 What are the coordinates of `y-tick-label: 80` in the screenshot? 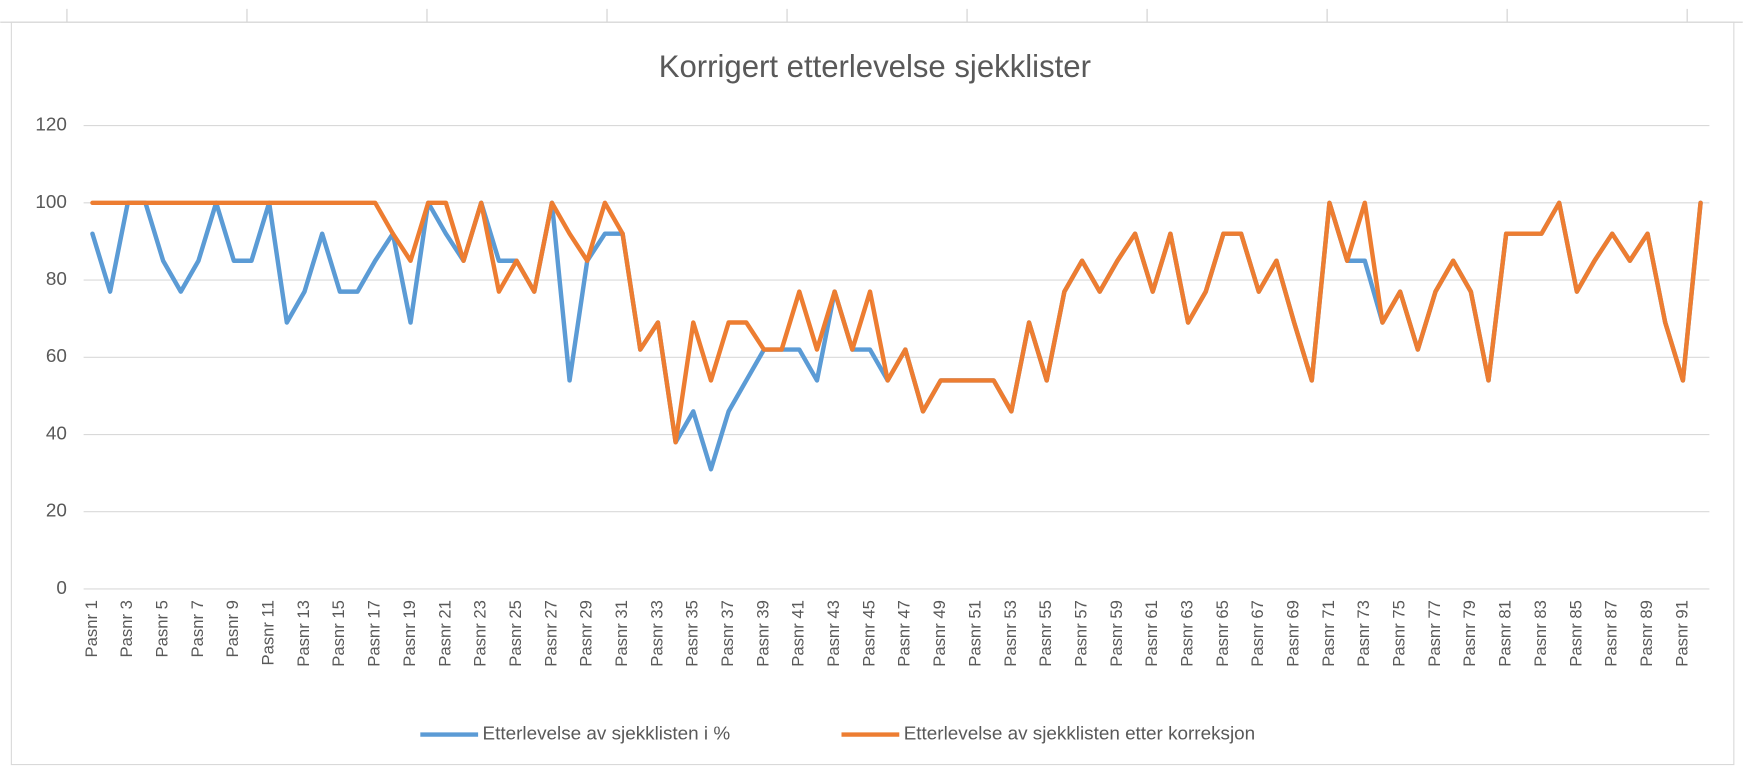 It's located at (56, 279).